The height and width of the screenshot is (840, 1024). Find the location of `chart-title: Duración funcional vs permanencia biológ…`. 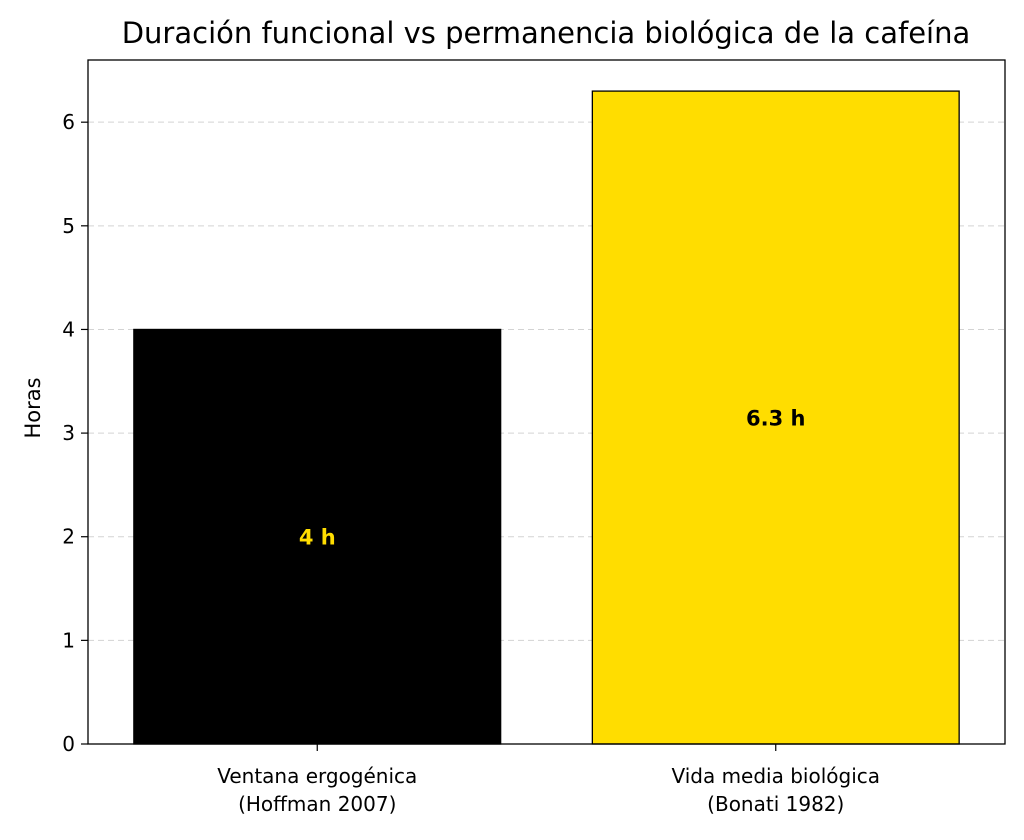

chart-title: Duración funcional vs permanencia biológ… is located at coordinates (546, 33).